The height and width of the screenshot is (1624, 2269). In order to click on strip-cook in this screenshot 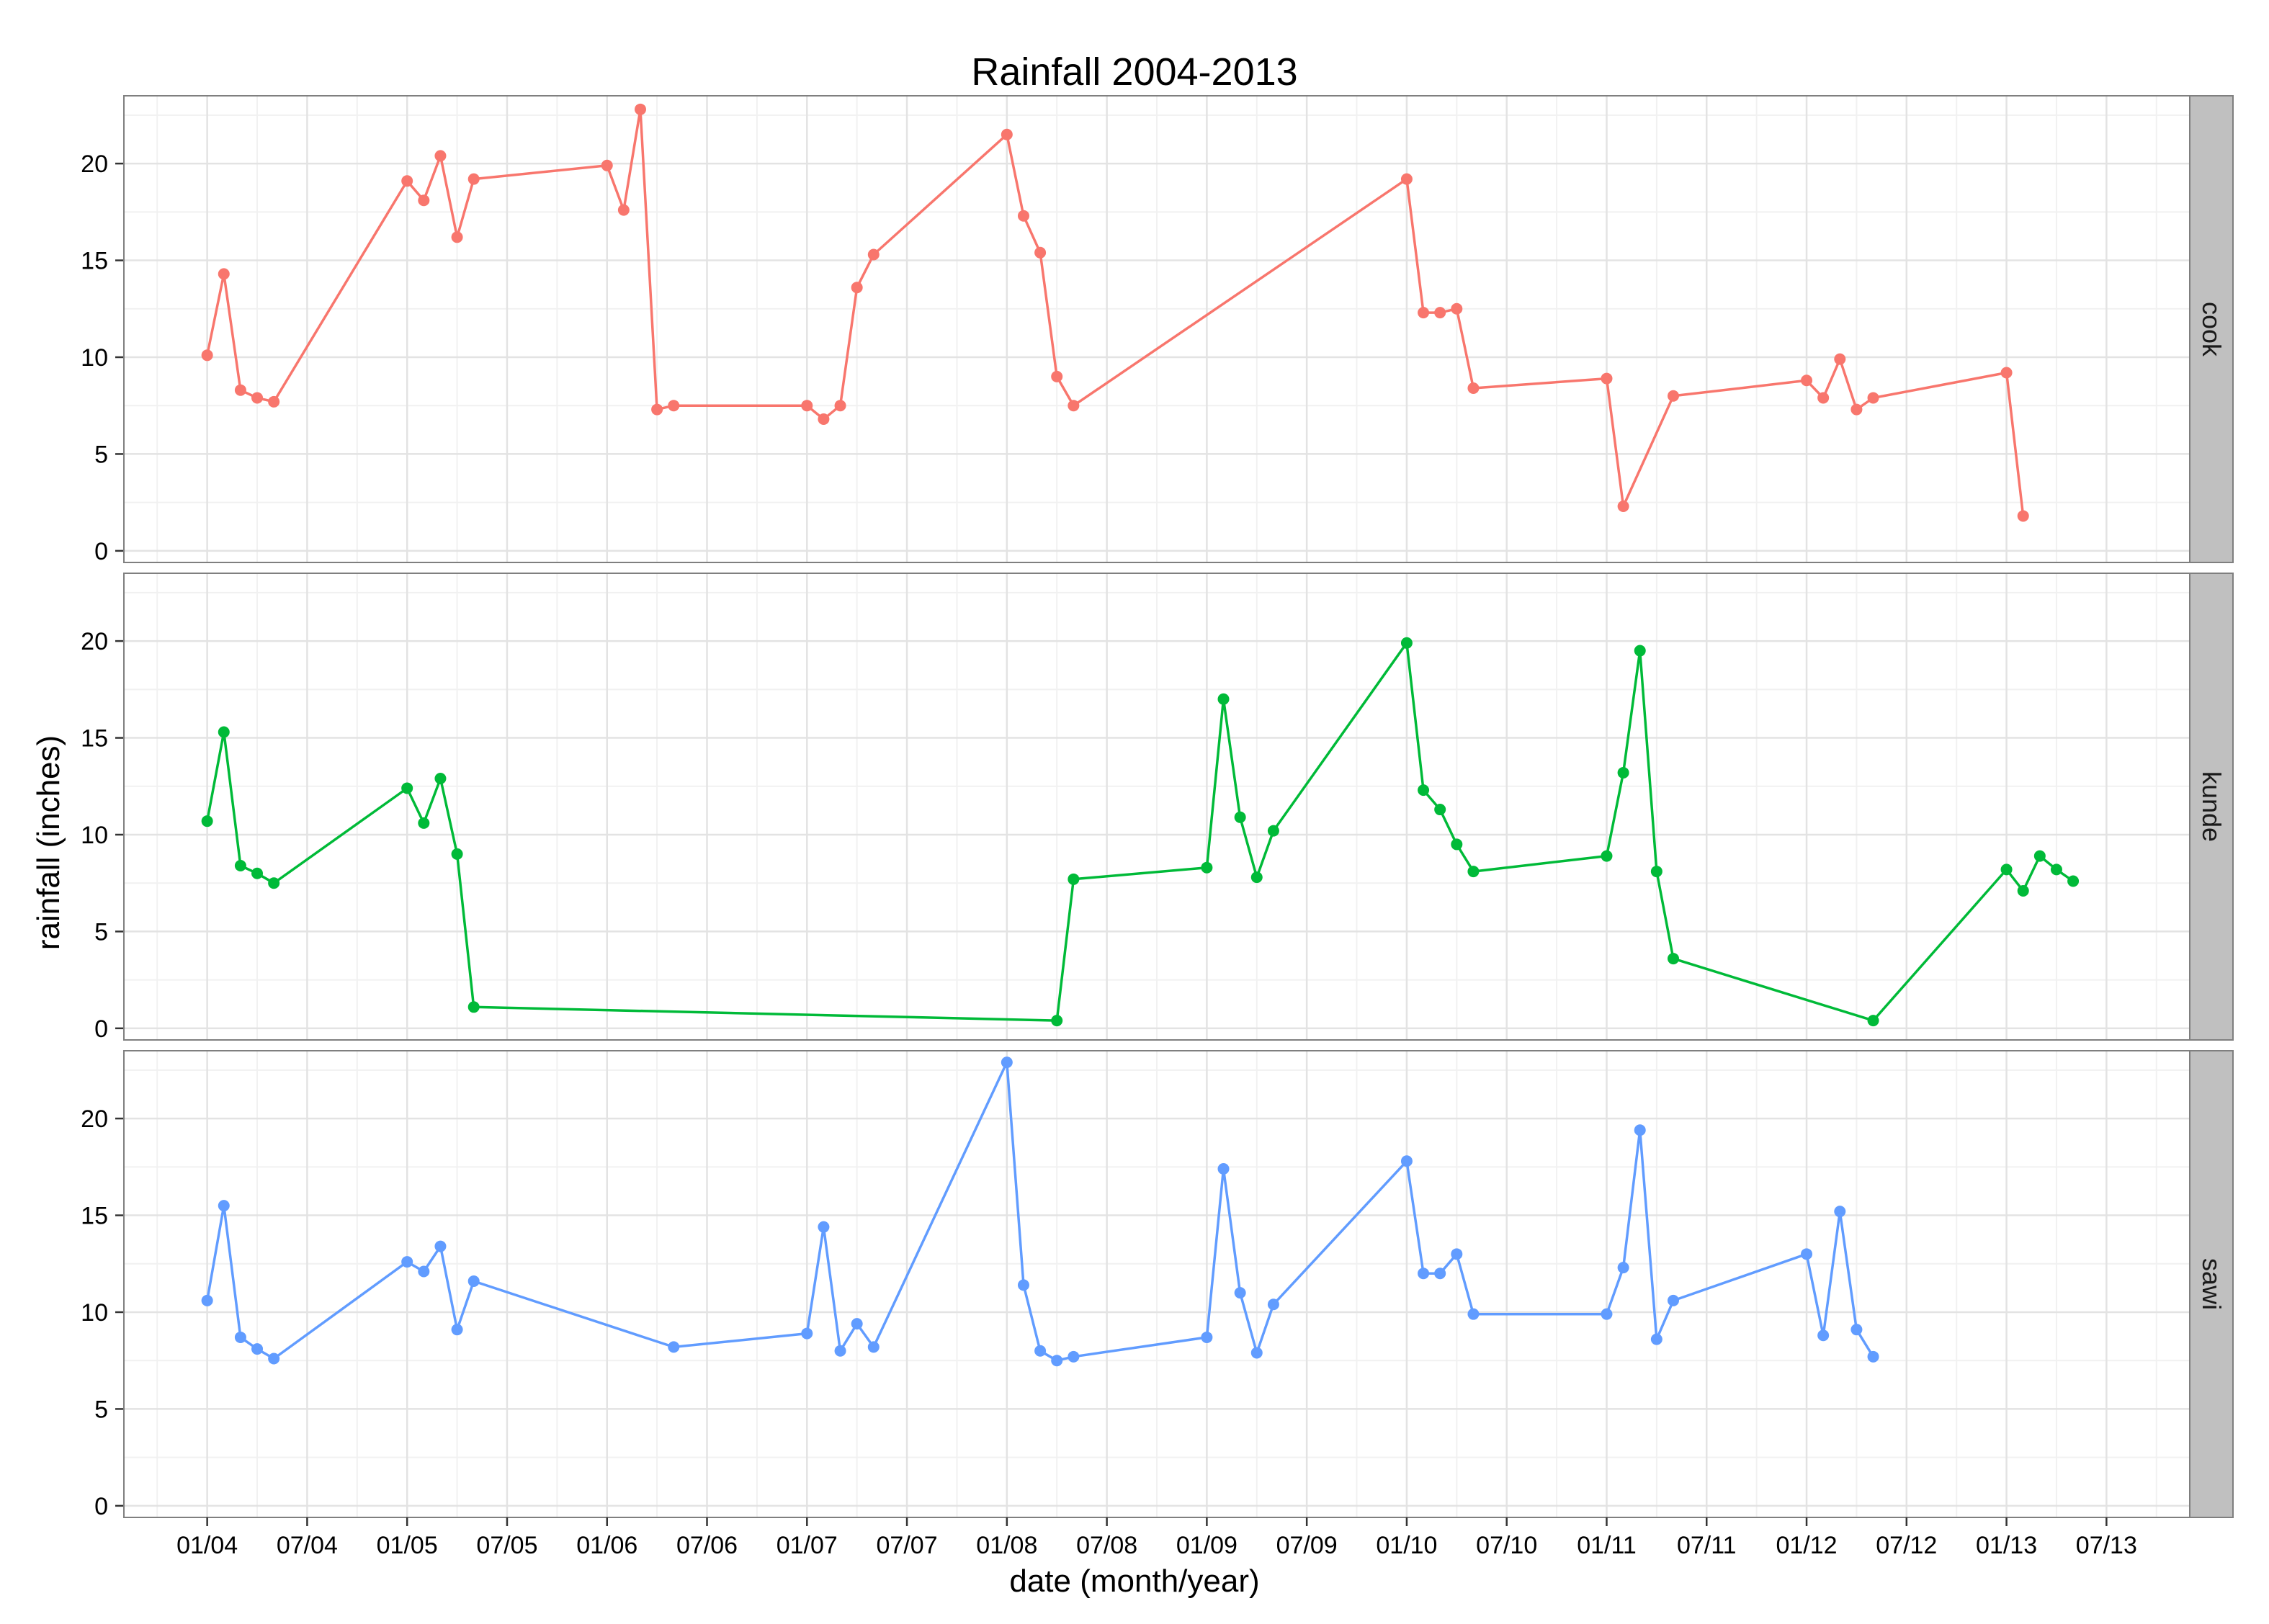, I will do `click(2211, 329)`.